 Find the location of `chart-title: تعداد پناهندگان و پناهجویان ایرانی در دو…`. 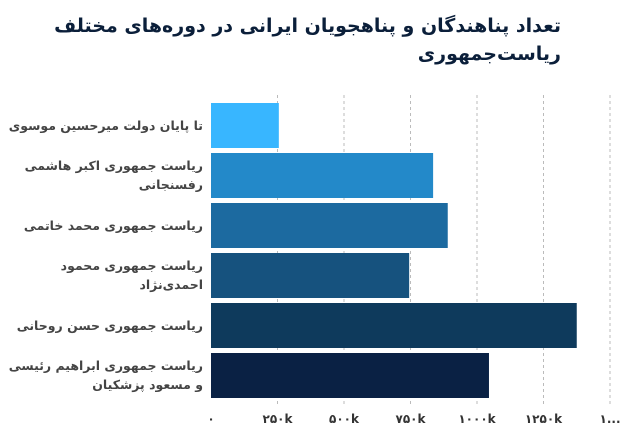

chart-title: تعداد پناهندگان و پناهجویان ایرانی در دو… is located at coordinates (307, 40).